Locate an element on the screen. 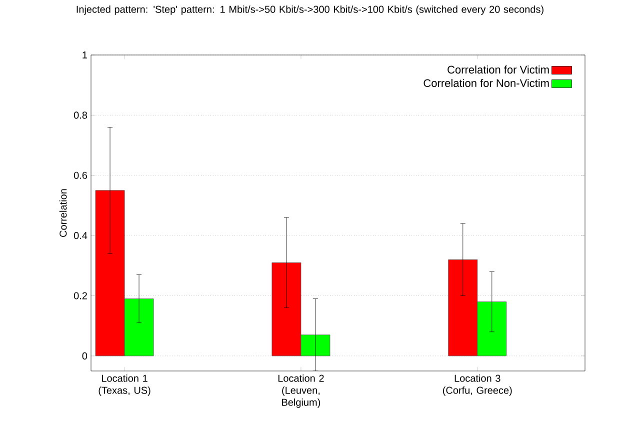 The height and width of the screenshot is (435, 620). x-tick-label: Location 3 (Corfu, Greece) is located at coordinates (477, 385).